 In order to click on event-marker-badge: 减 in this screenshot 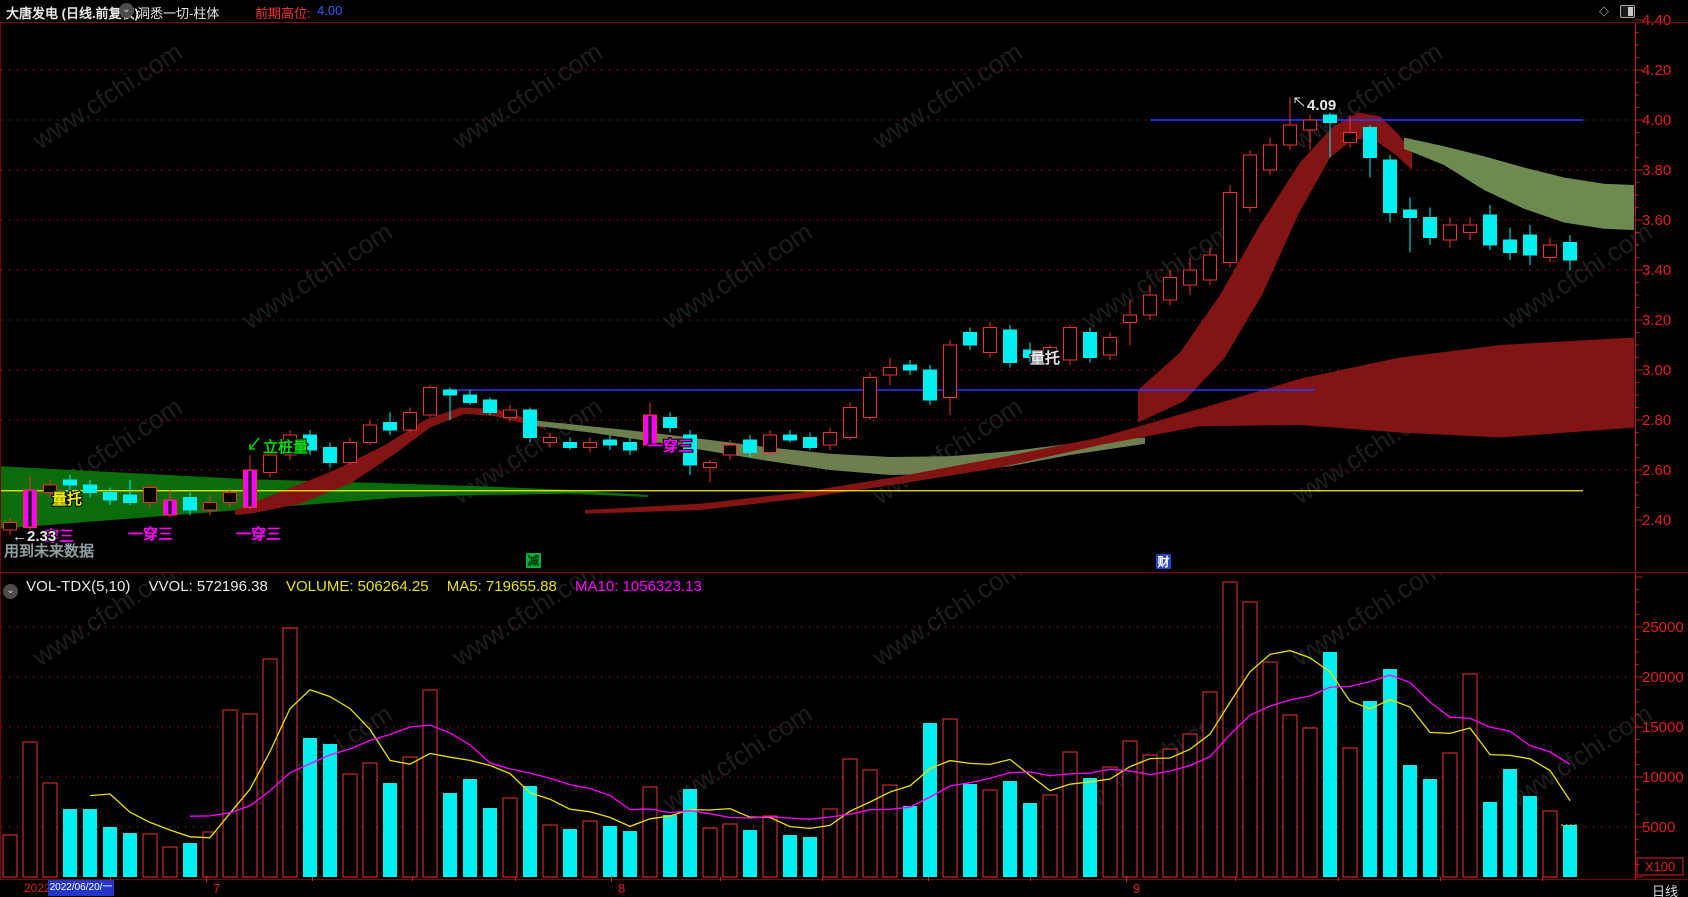, I will do `click(533, 560)`.